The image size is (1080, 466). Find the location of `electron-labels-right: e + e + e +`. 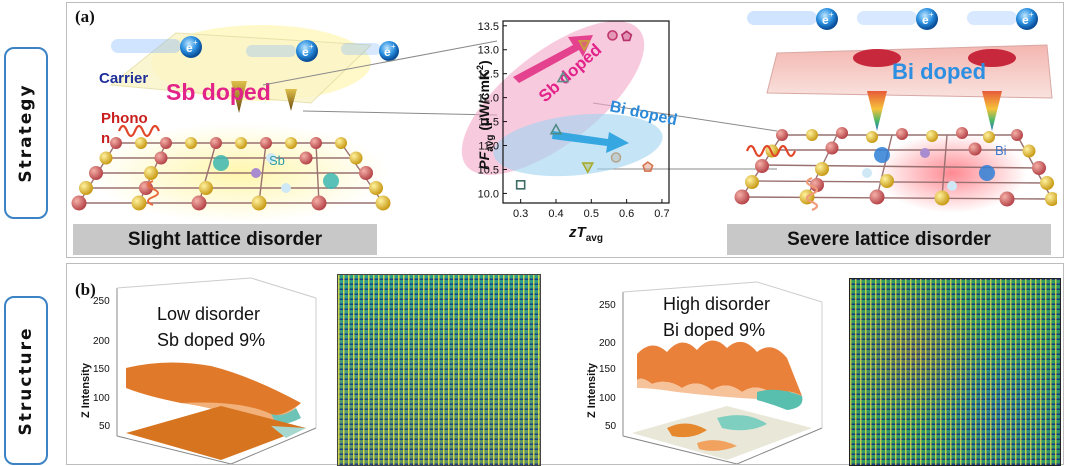

electron-labels-right: e + e + e + is located at coordinates (928, 18).